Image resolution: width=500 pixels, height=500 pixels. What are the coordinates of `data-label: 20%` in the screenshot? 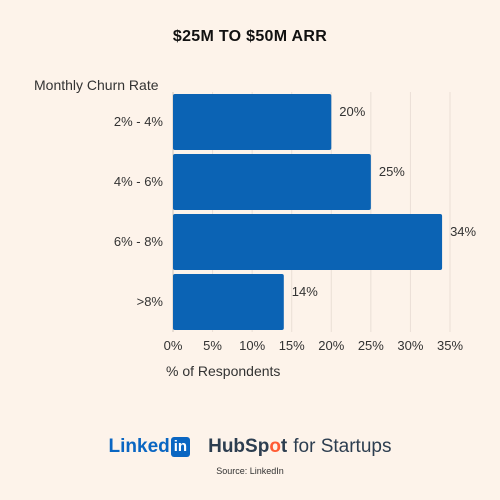 It's located at (352, 111).